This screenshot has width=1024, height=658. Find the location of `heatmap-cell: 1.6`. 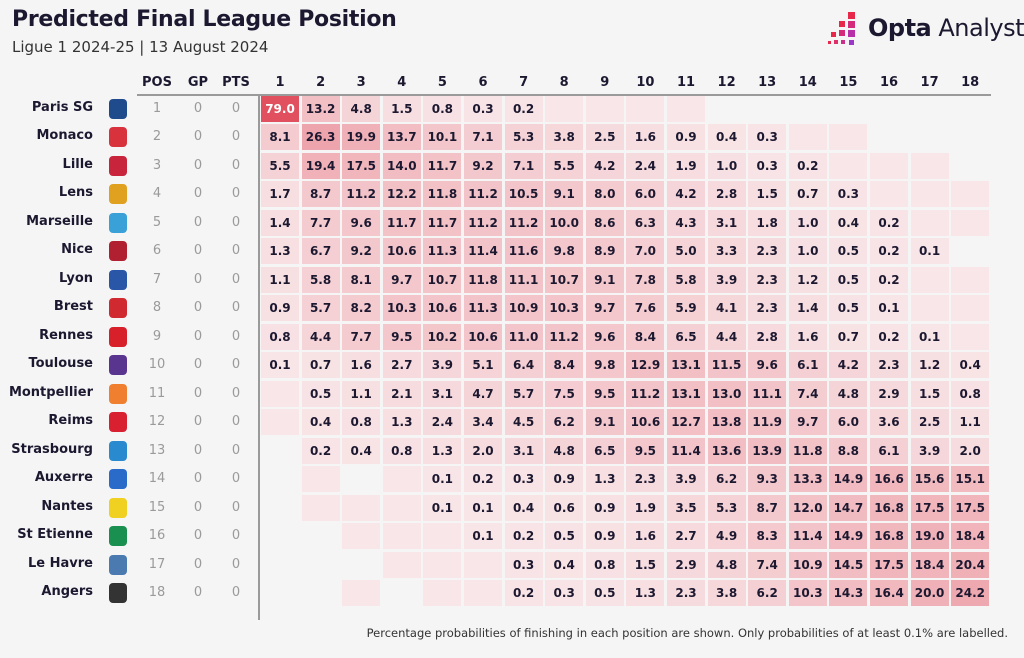

heatmap-cell: 1.6 is located at coordinates (645, 536).